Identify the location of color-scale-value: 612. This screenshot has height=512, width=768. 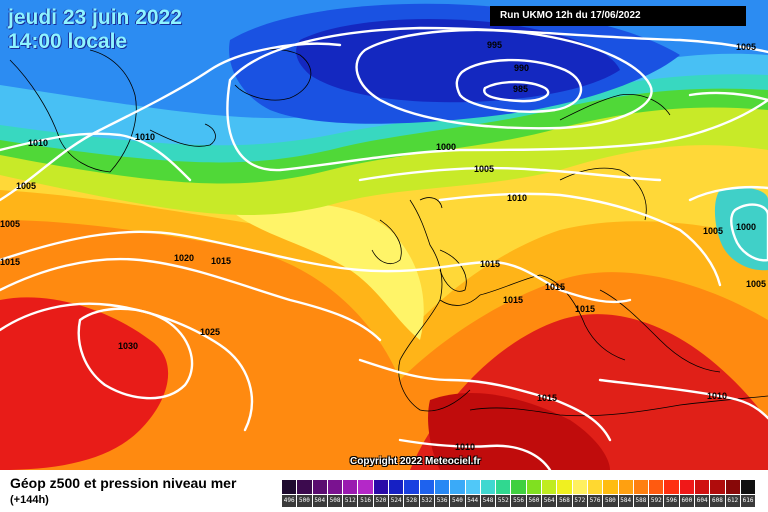
(733, 501).